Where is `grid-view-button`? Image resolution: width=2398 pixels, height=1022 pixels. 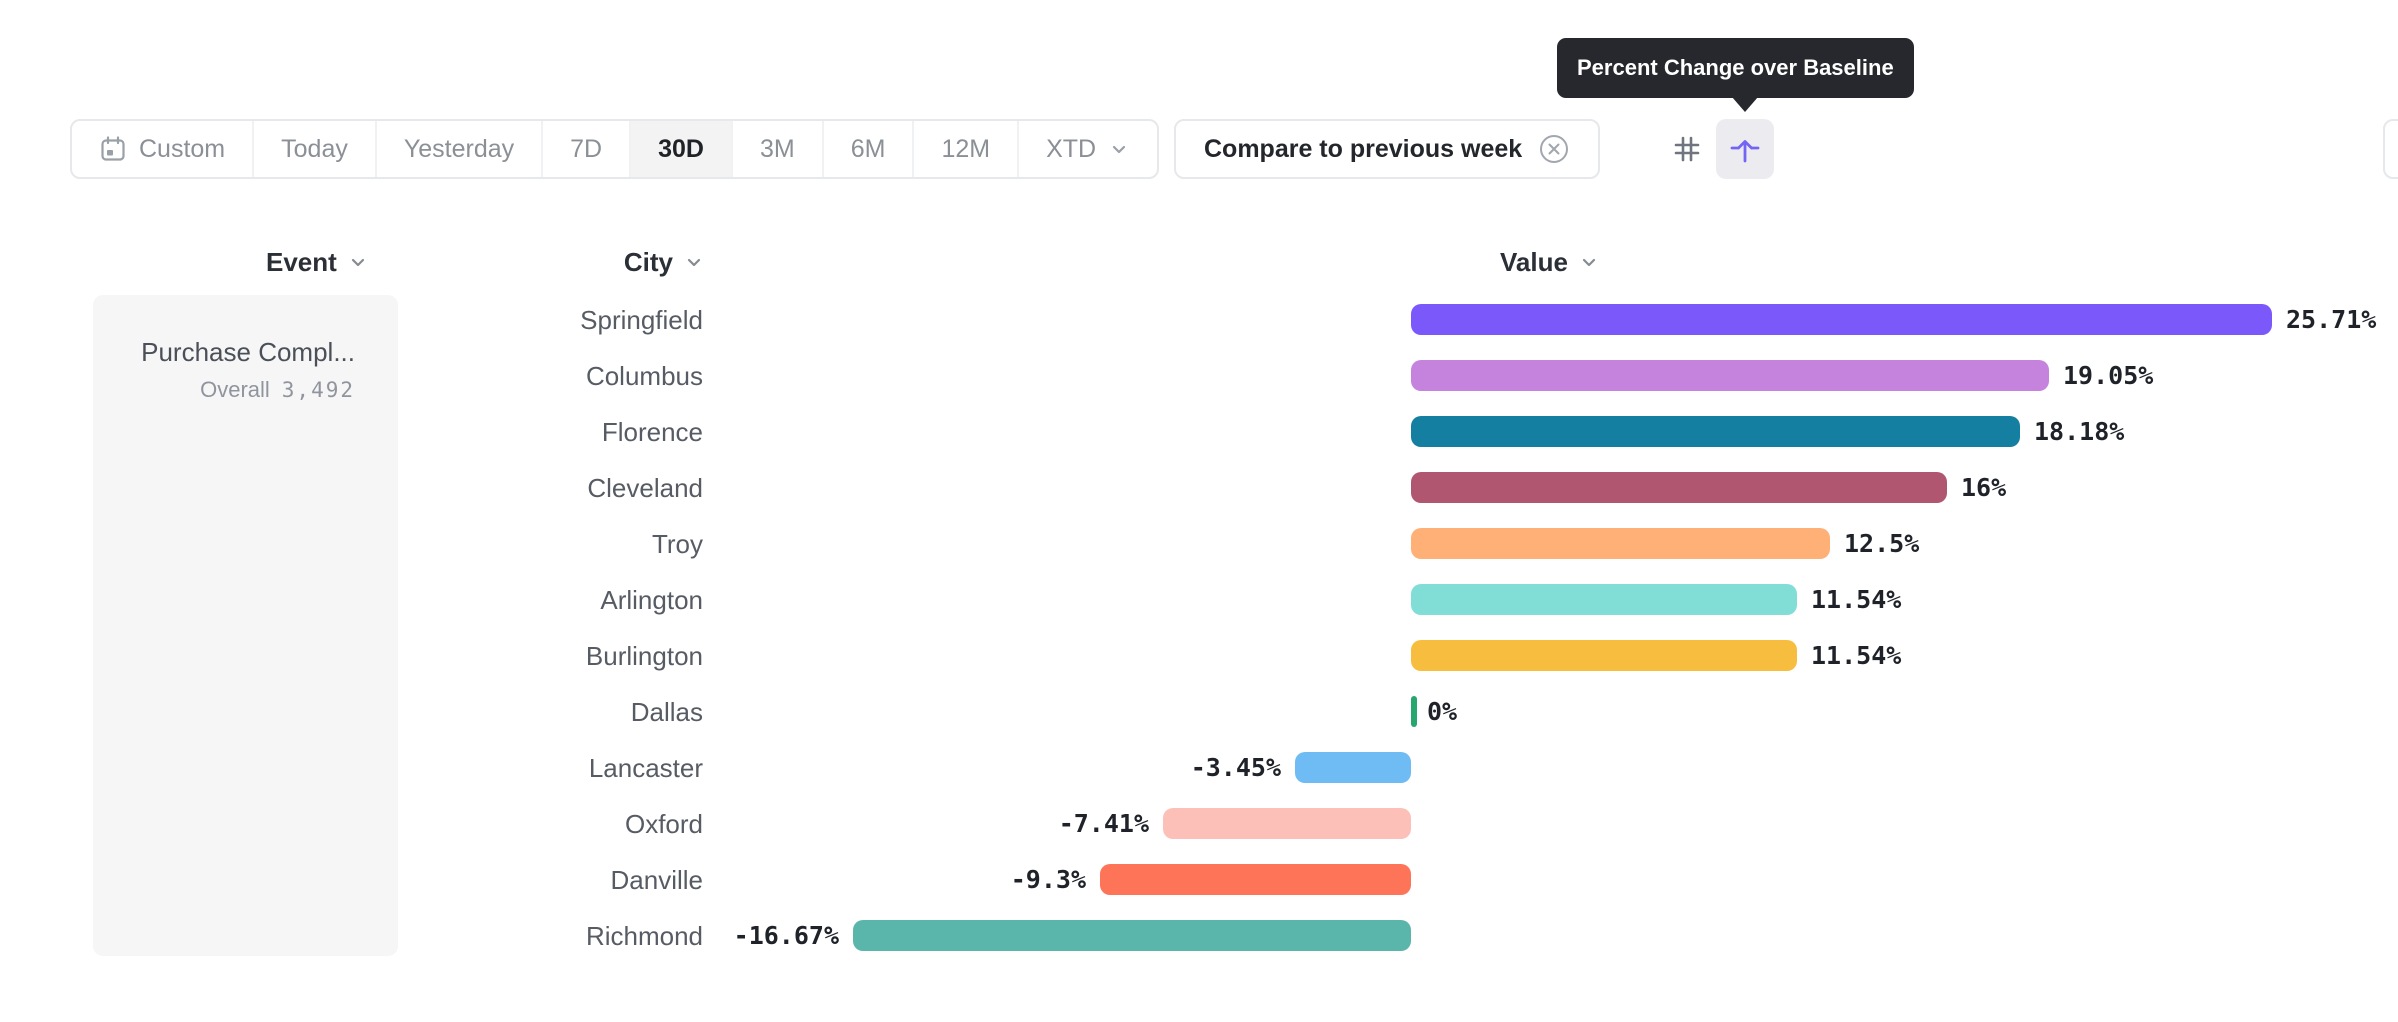
grid-view-button is located at coordinates (1687, 149).